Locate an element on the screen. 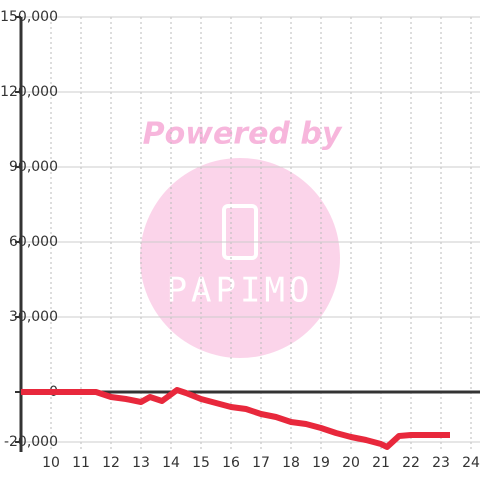 This screenshot has height=480, width=480. x-tick-label: 24 is located at coordinates (471, 463).